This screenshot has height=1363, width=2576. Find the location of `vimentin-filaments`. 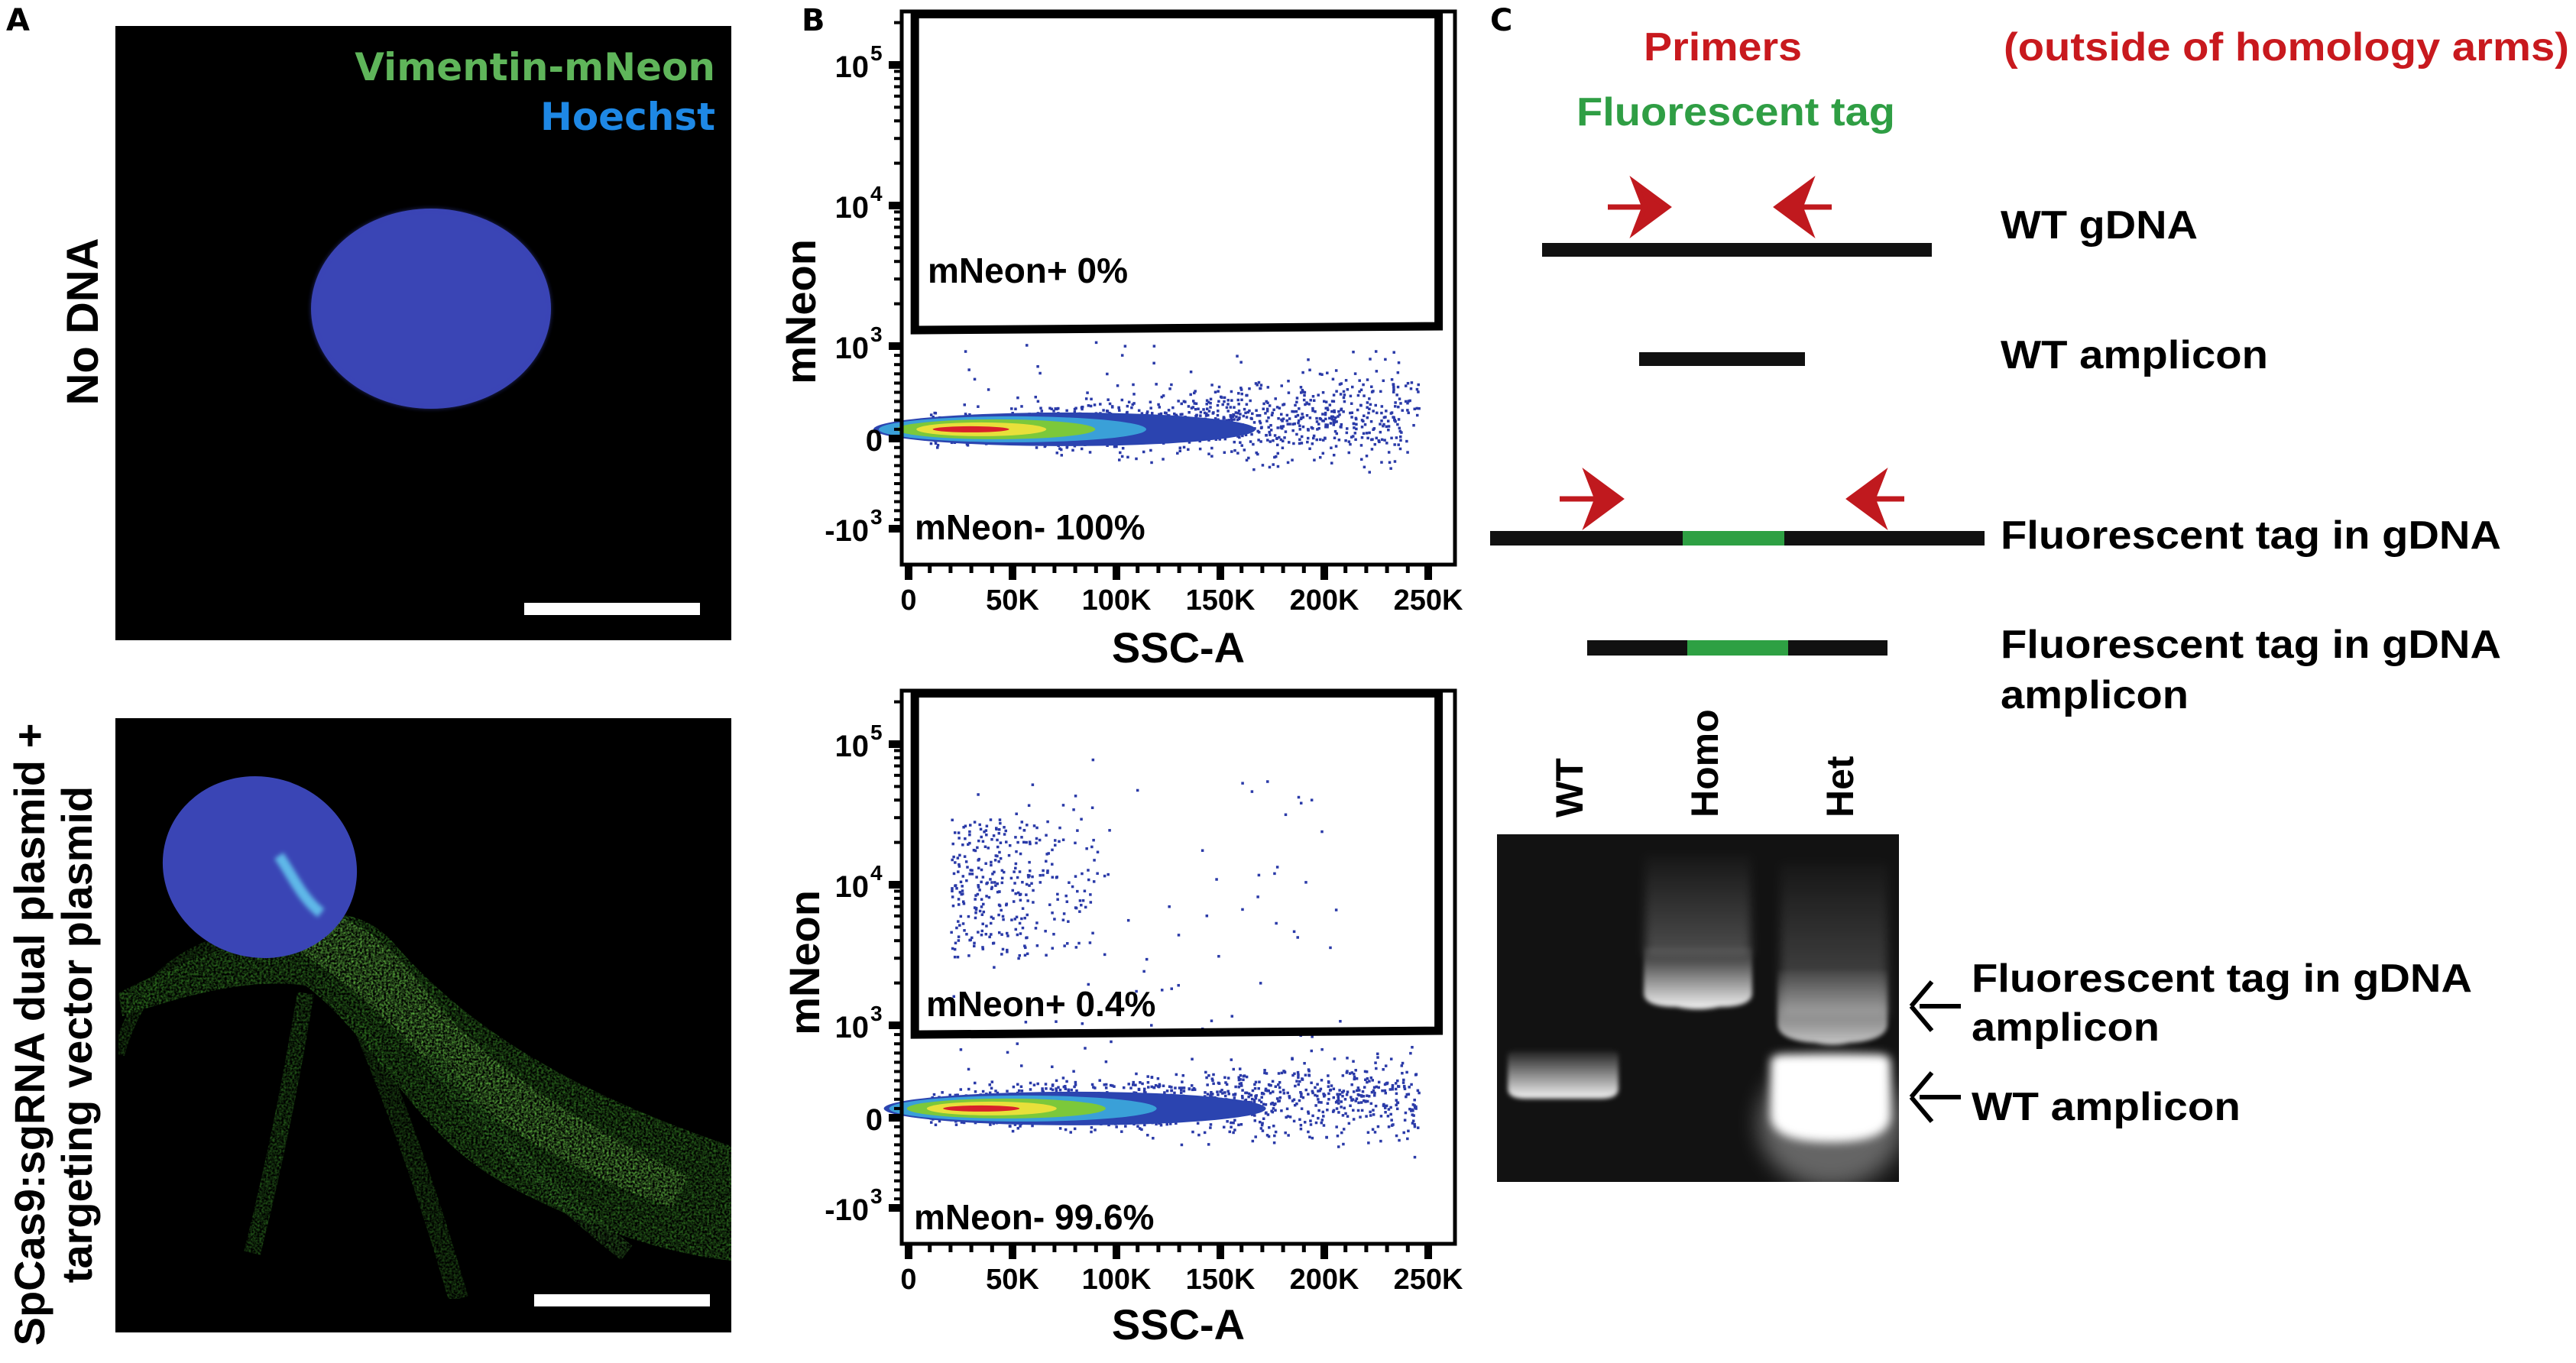

vimentin-filaments is located at coordinates (422, 1107).